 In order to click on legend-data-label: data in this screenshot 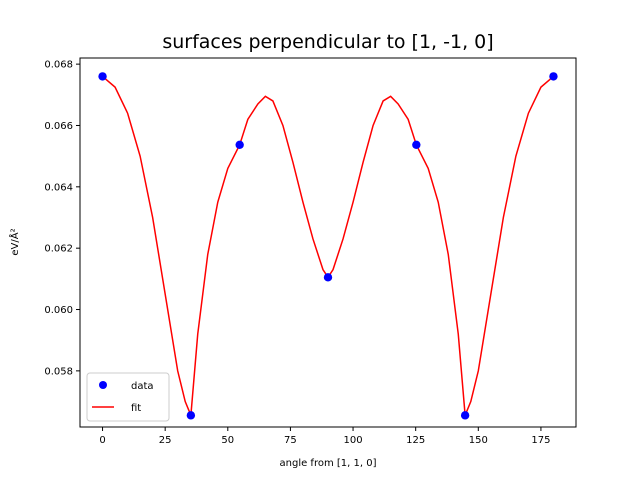, I will do `click(142, 386)`.